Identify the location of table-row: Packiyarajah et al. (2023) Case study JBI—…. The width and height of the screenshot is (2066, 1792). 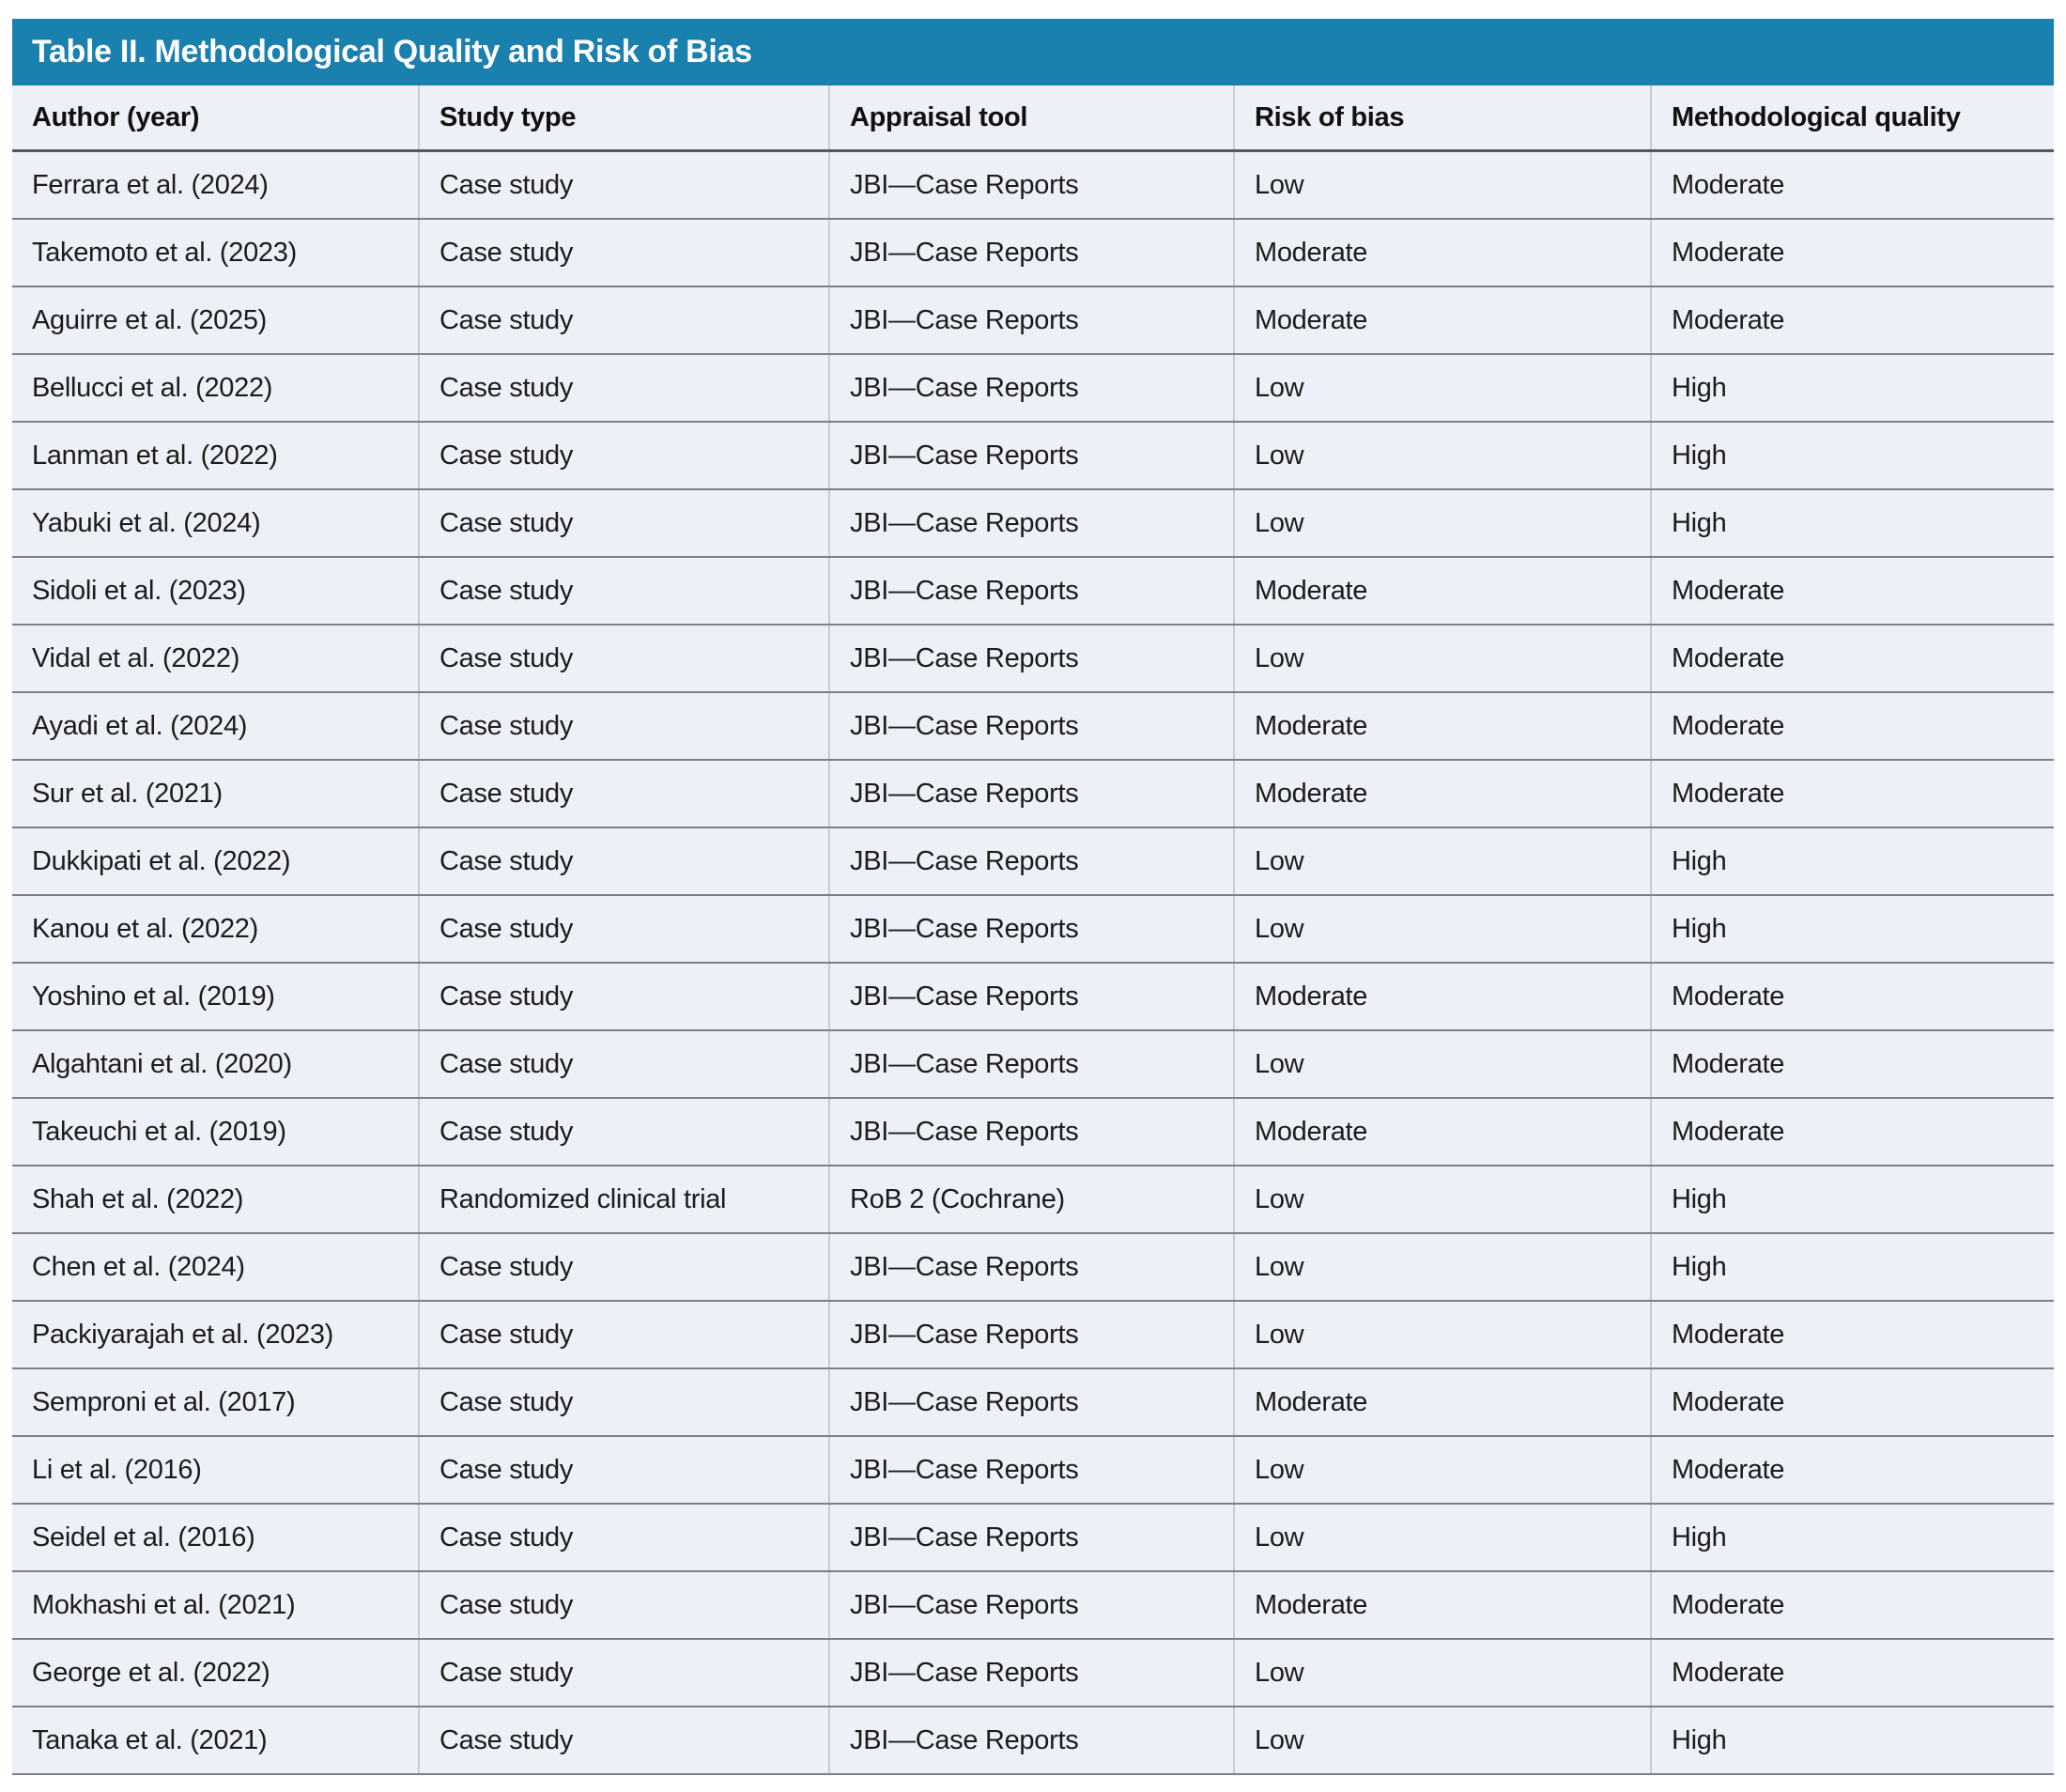
(1033, 1335).